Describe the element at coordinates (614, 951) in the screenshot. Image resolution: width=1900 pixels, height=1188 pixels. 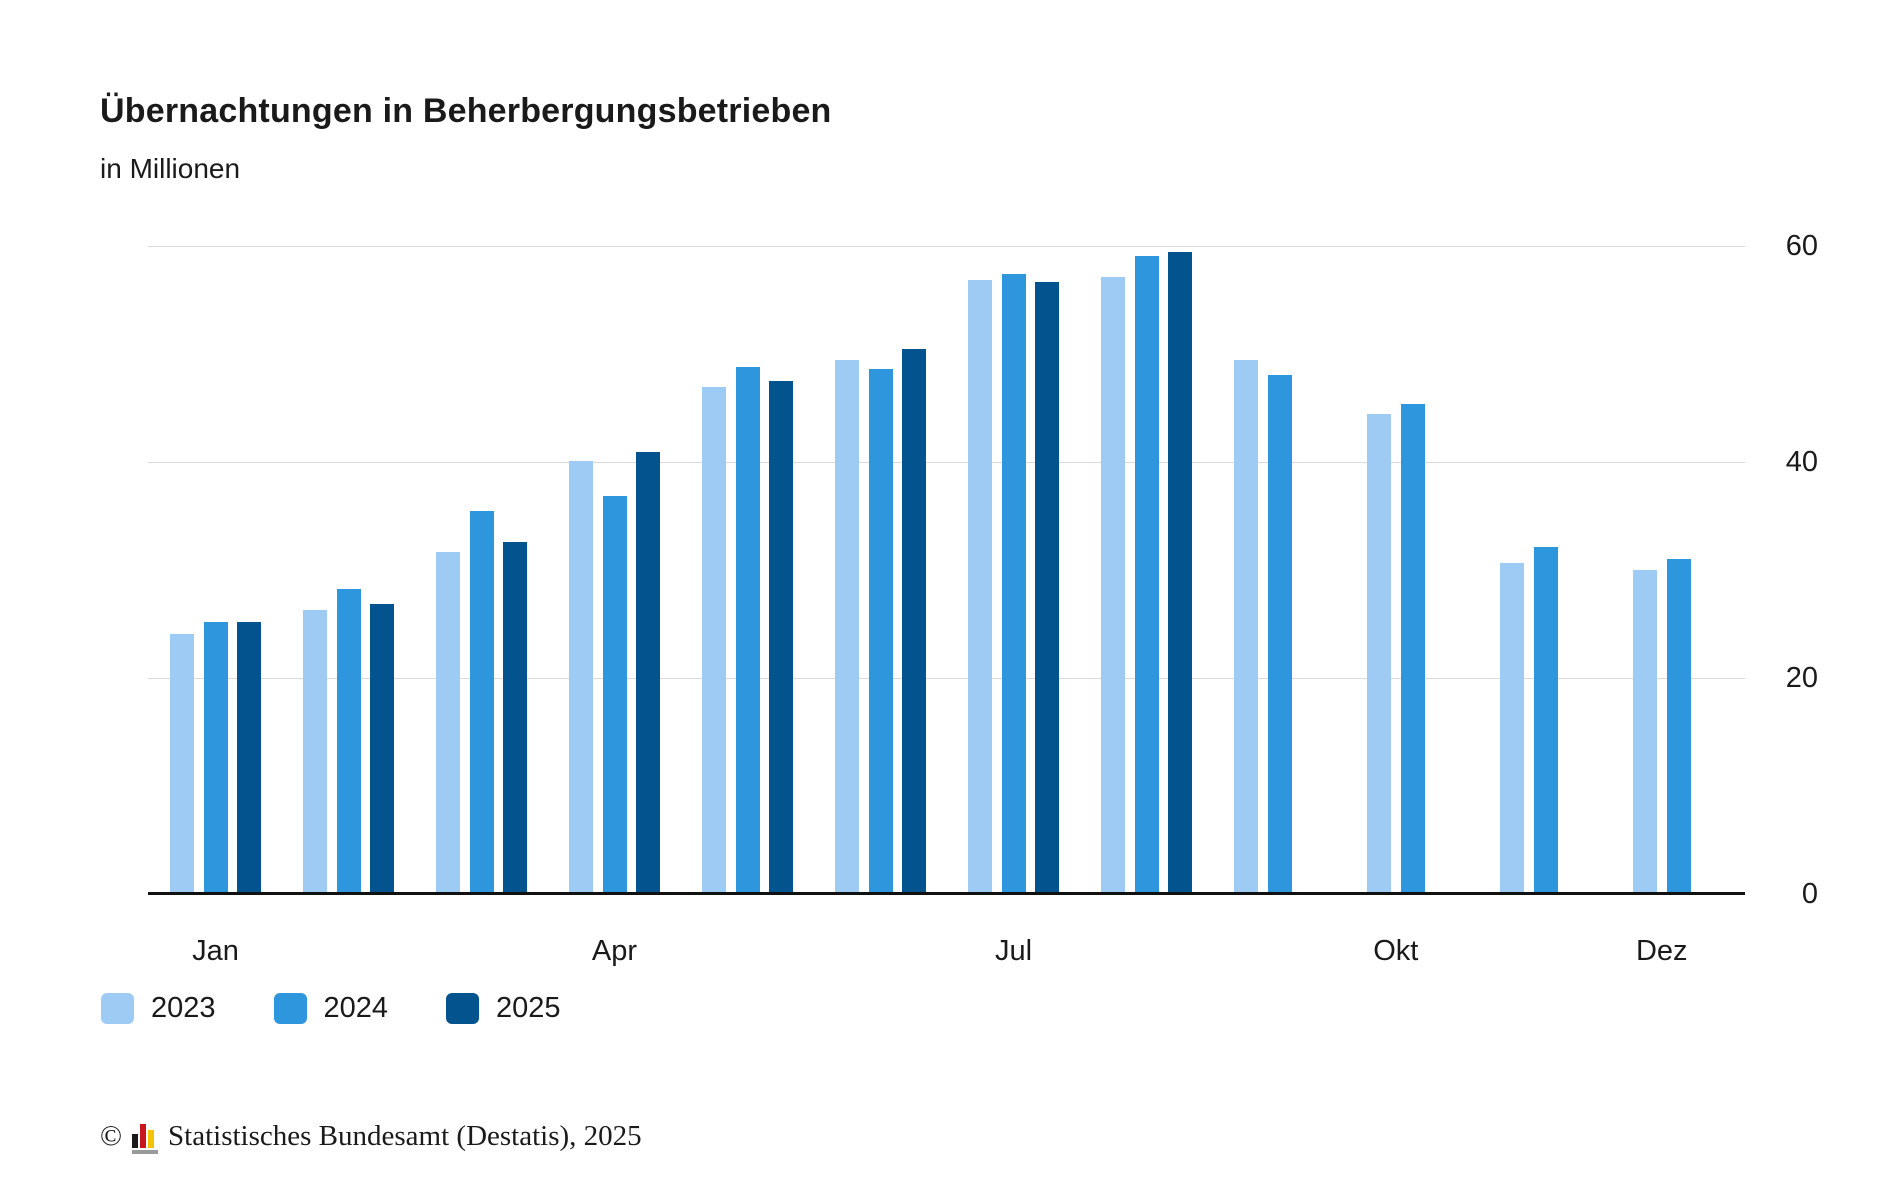
I see `x-tick-label-Apr: Apr` at that location.